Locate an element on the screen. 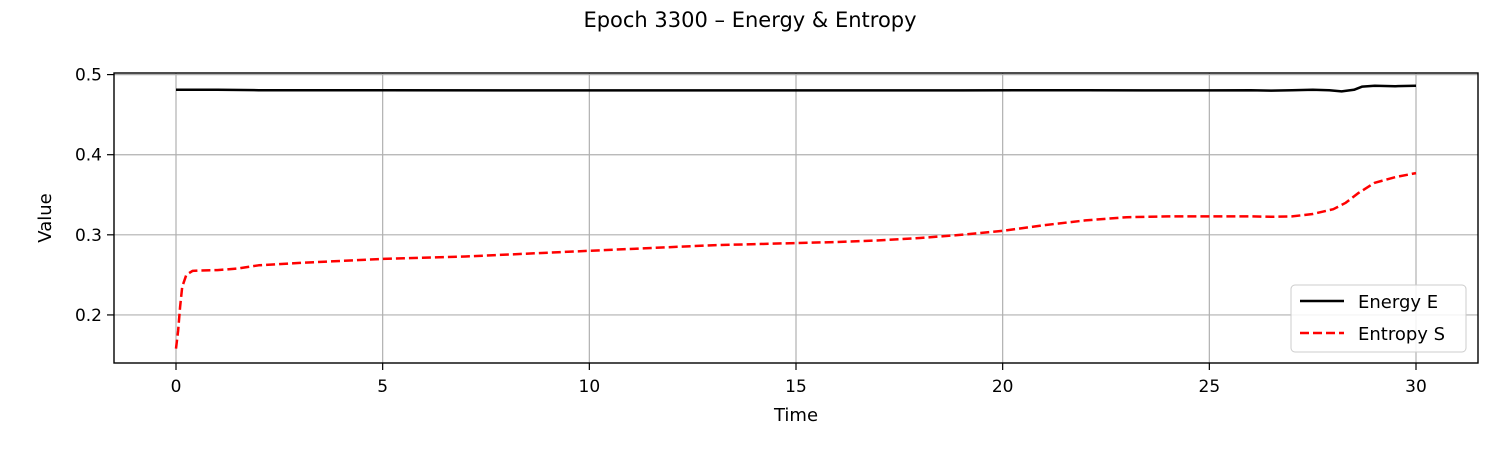  x-tick-label: 30 is located at coordinates (1416, 387).